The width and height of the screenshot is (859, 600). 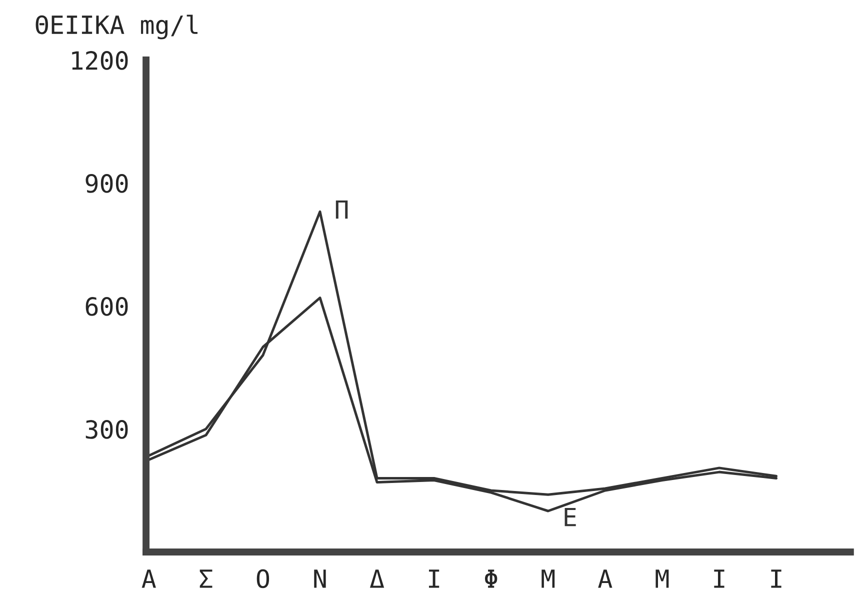 I want to click on y-tick-label: 300, so click(x=107, y=429).